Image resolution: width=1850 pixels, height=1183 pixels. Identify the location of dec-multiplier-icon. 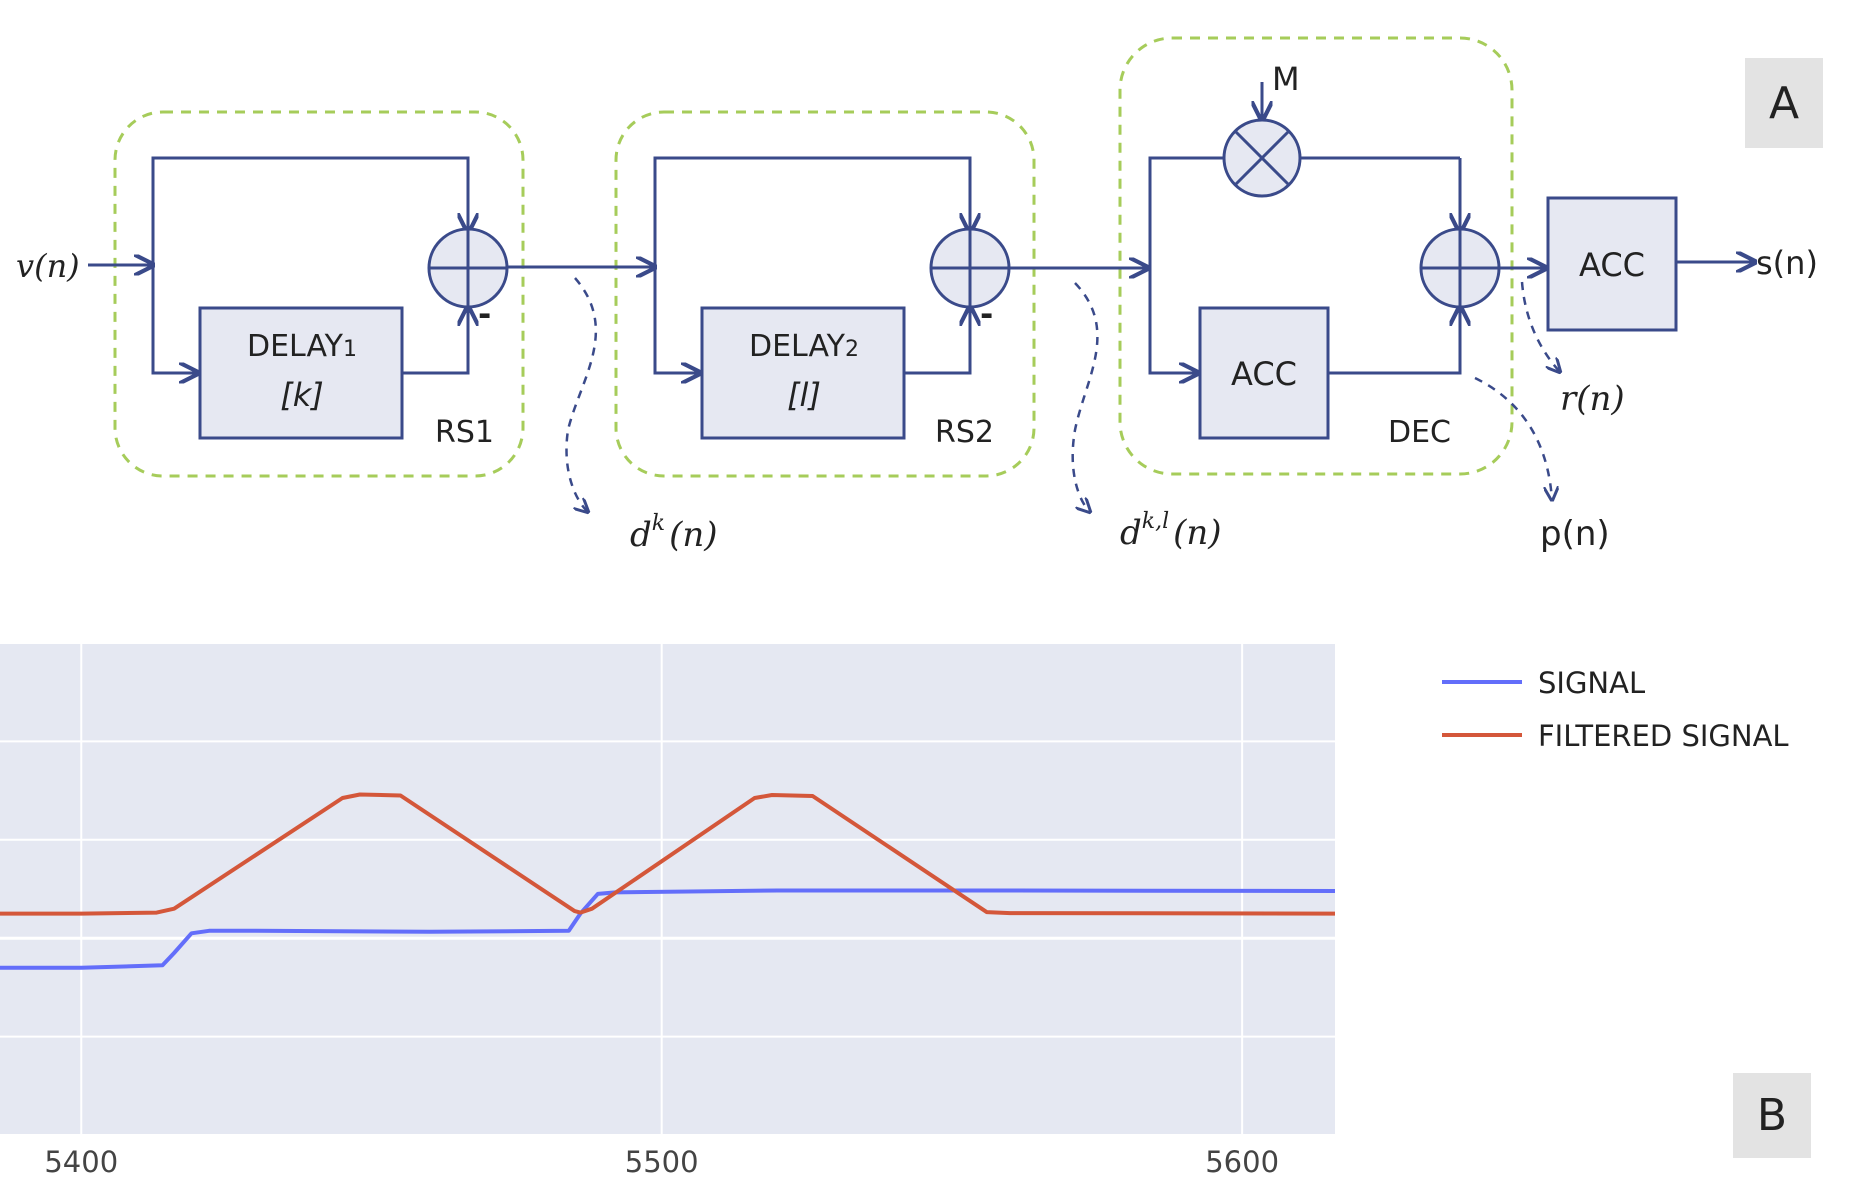
(1262, 158).